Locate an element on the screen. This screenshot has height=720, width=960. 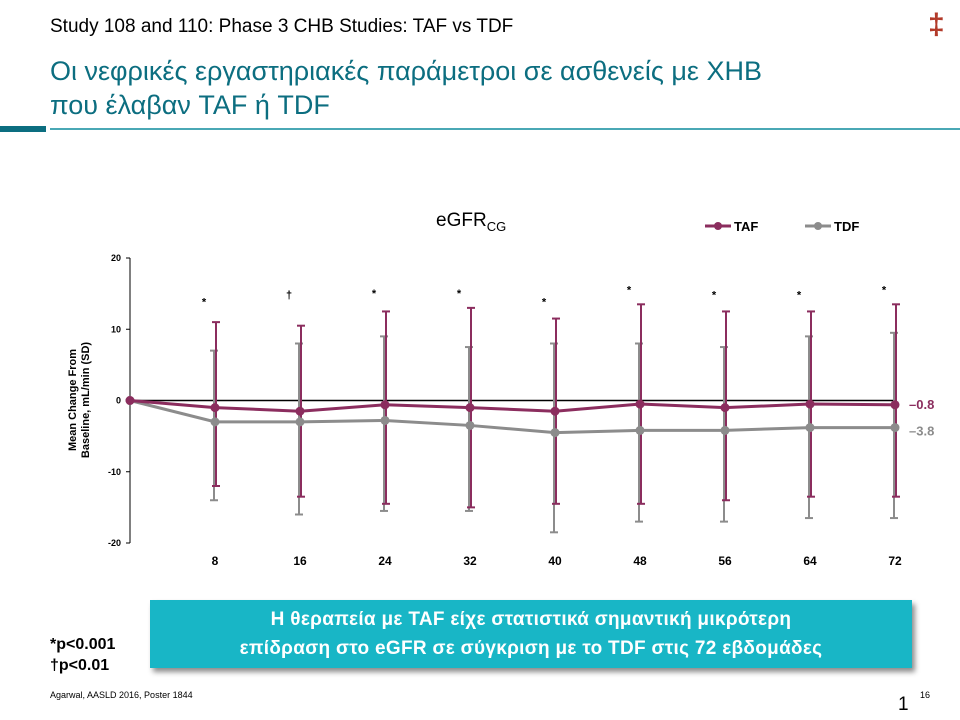
title-rule is located at coordinates (505, 129).